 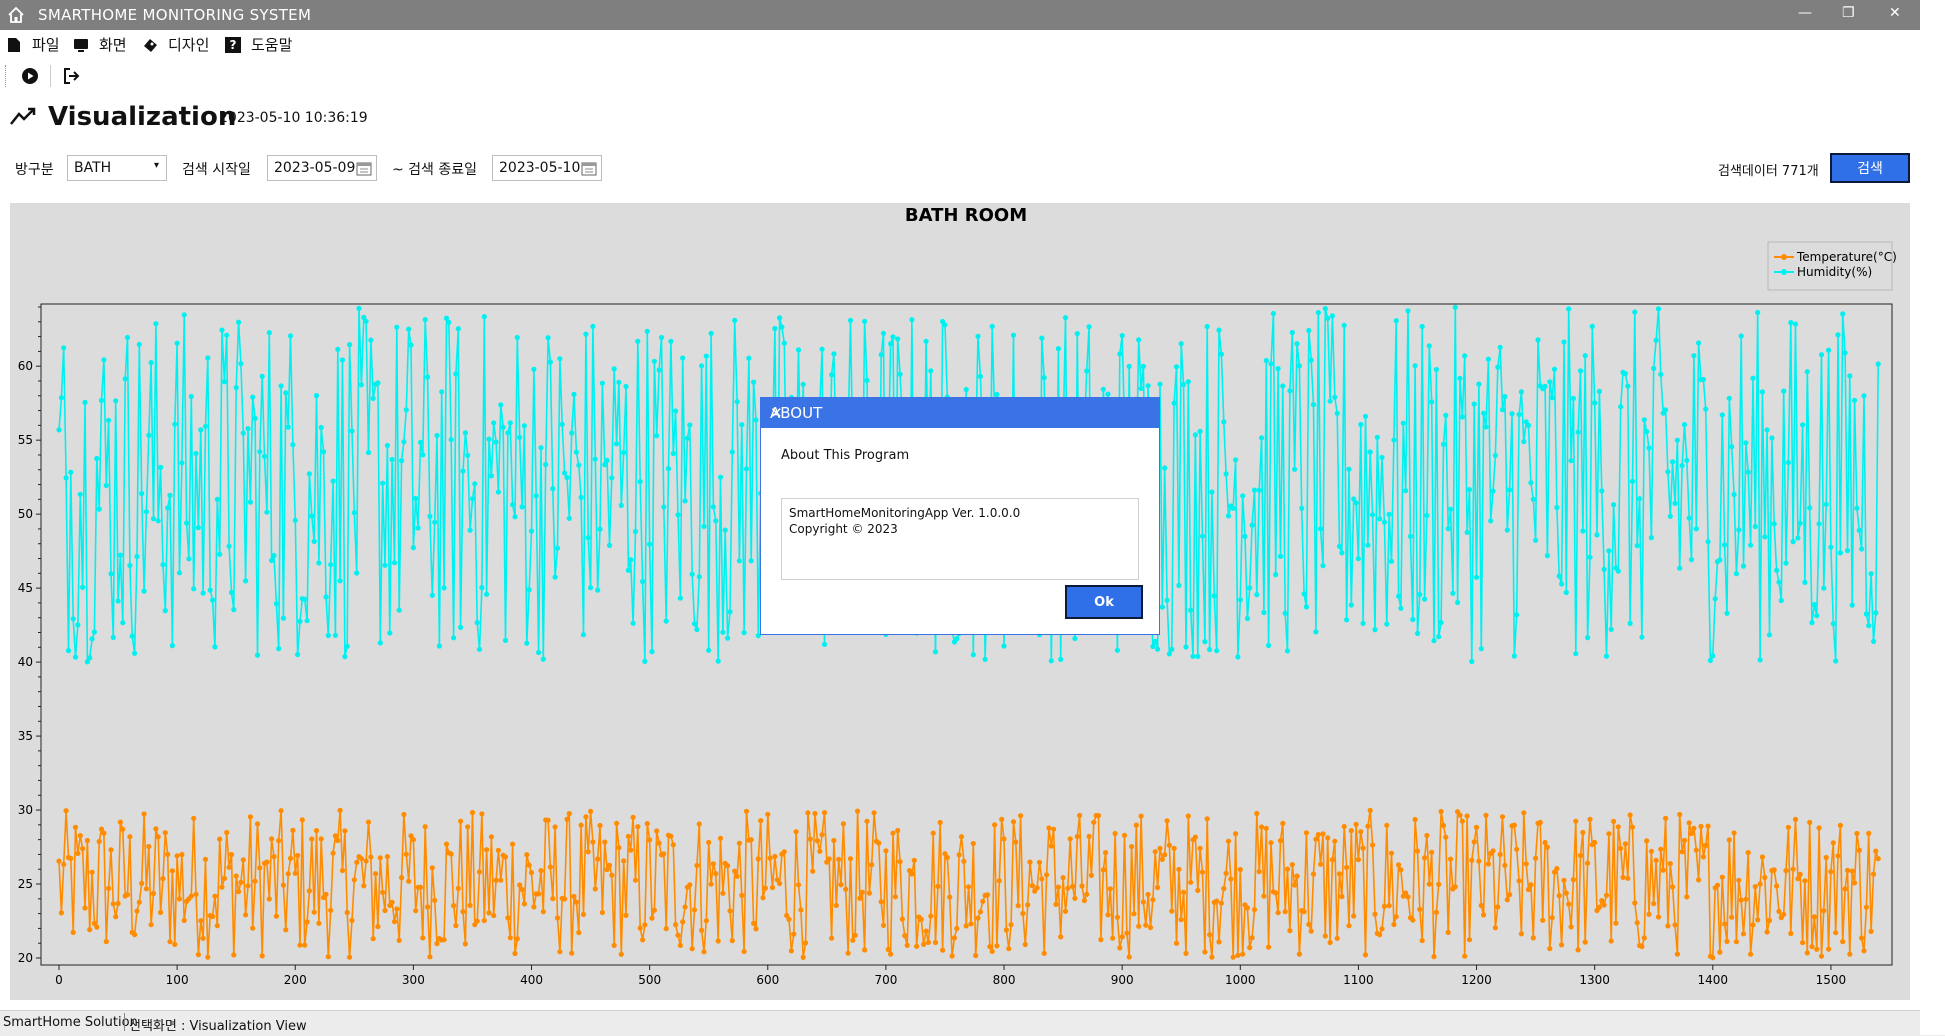 I want to click on menu-design: 디자인, so click(x=175, y=44).